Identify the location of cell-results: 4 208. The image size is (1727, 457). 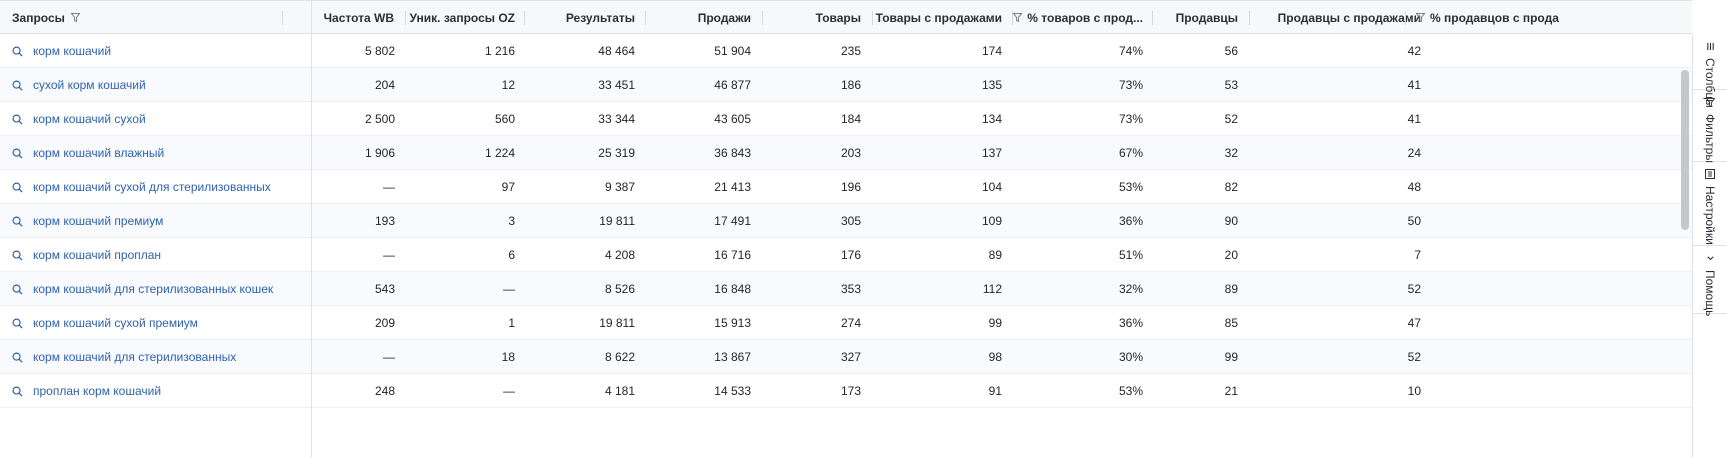
(619, 255).